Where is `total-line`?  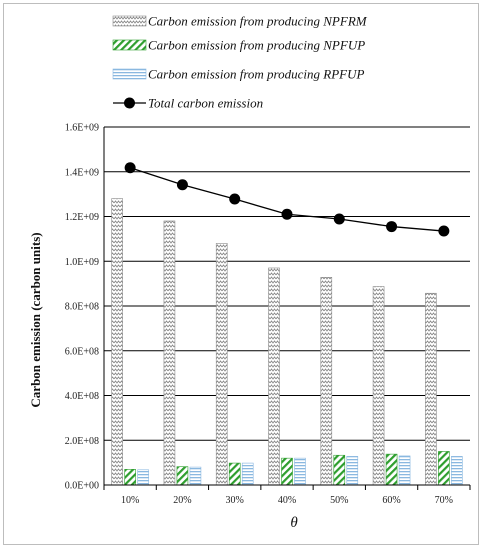
total-line is located at coordinates (287, 199).